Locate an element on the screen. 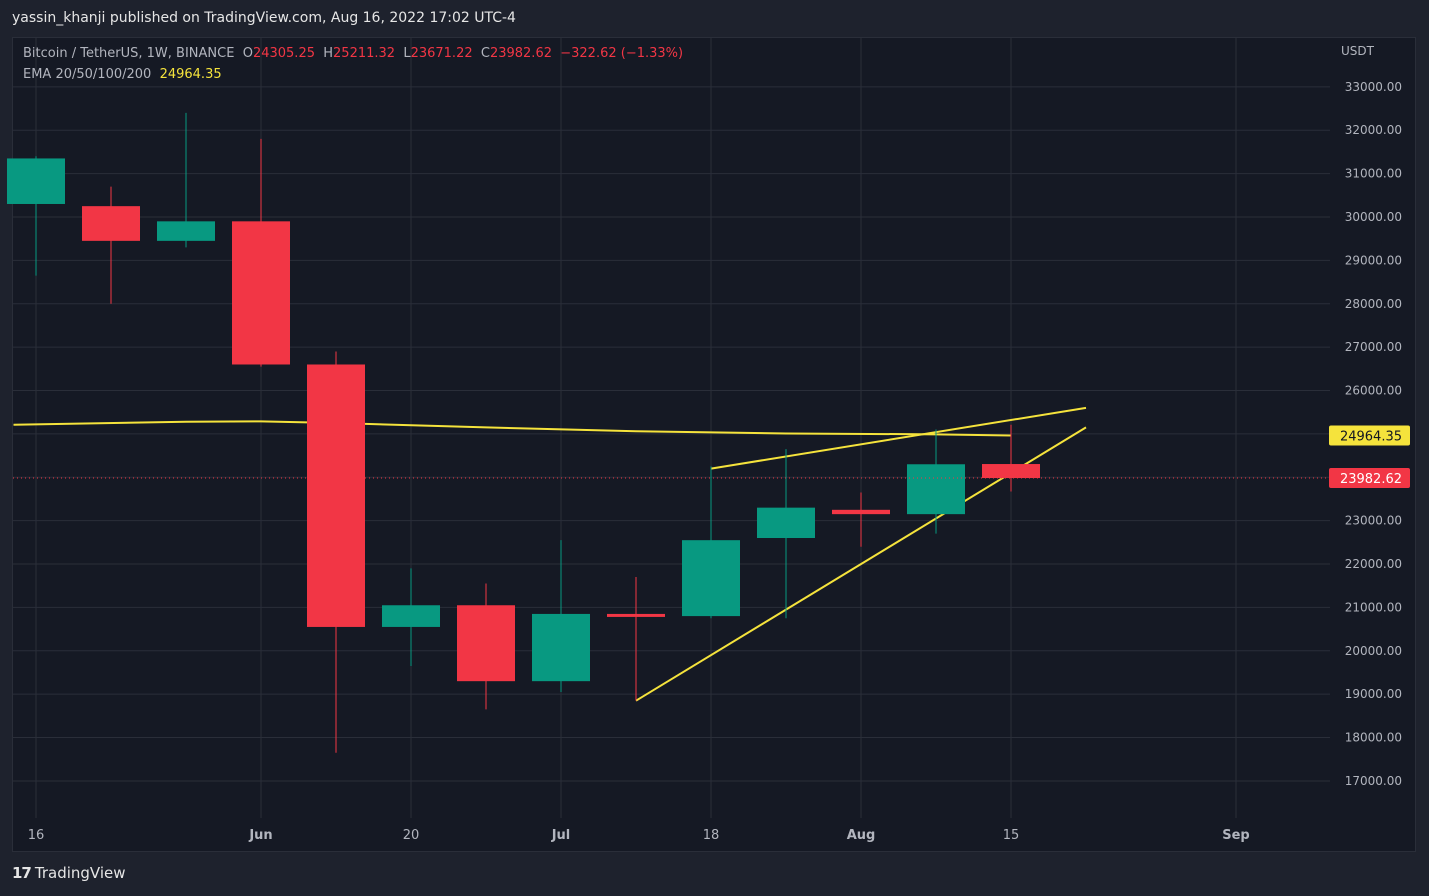 Image resolution: width=1429 pixels, height=896 pixels. y-tick-label: 28000.00 is located at coordinates (1373, 304).